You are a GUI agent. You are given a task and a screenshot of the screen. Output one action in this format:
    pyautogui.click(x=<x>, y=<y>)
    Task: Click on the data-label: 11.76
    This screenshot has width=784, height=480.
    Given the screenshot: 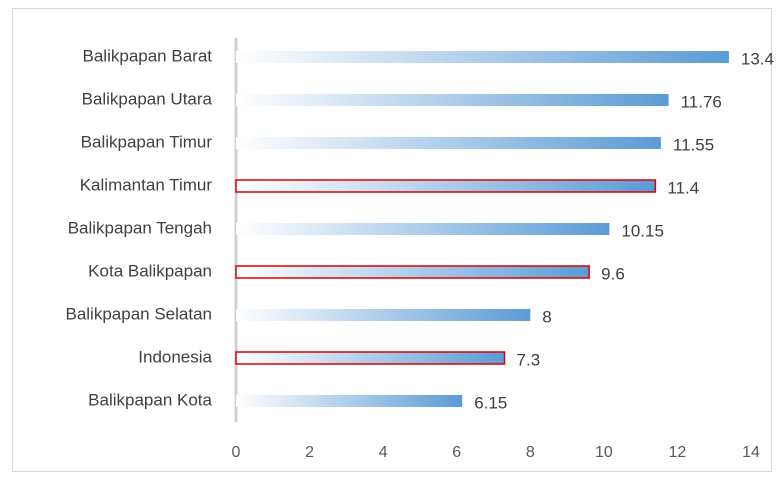 What is the action you would take?
    pyautogui.click(x=701, y=101)
    